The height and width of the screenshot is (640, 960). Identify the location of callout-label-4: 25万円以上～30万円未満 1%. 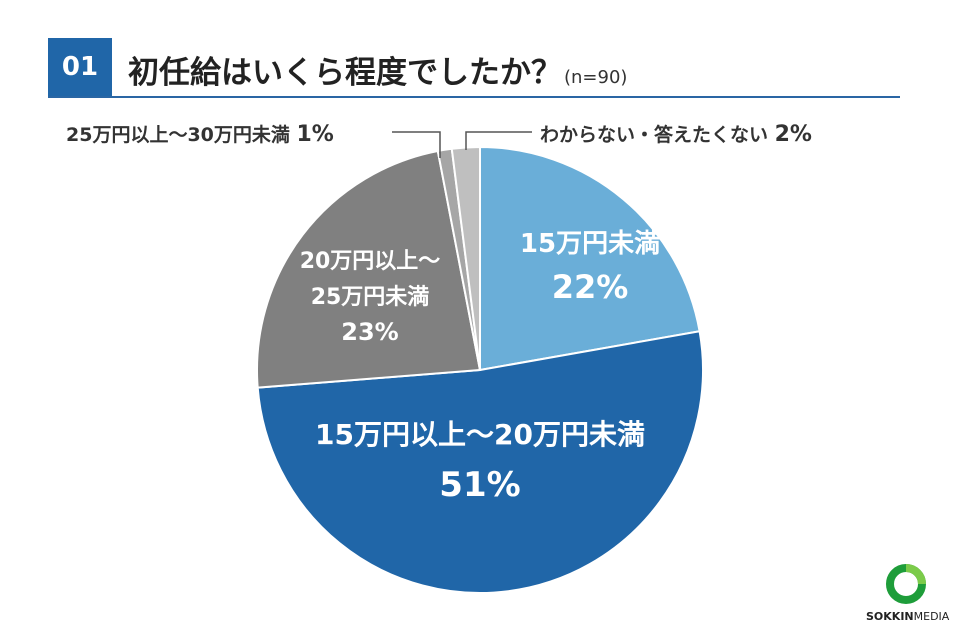
(200, 134).